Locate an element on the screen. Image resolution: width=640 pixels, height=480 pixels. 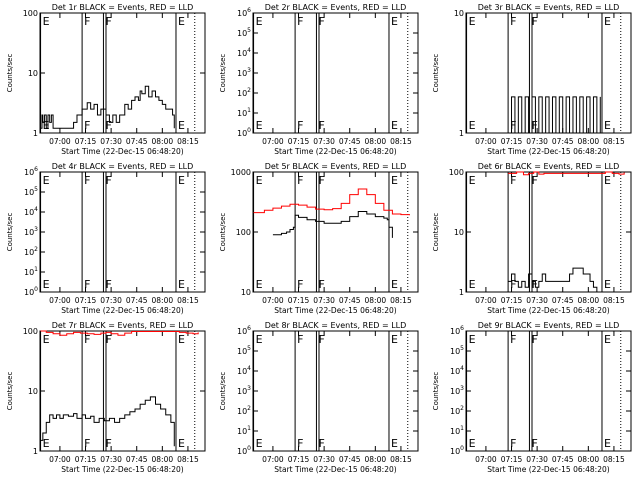
chart-title: Det 9r BLACK = Events, RED = LLD is located at coordinates (549, 325).